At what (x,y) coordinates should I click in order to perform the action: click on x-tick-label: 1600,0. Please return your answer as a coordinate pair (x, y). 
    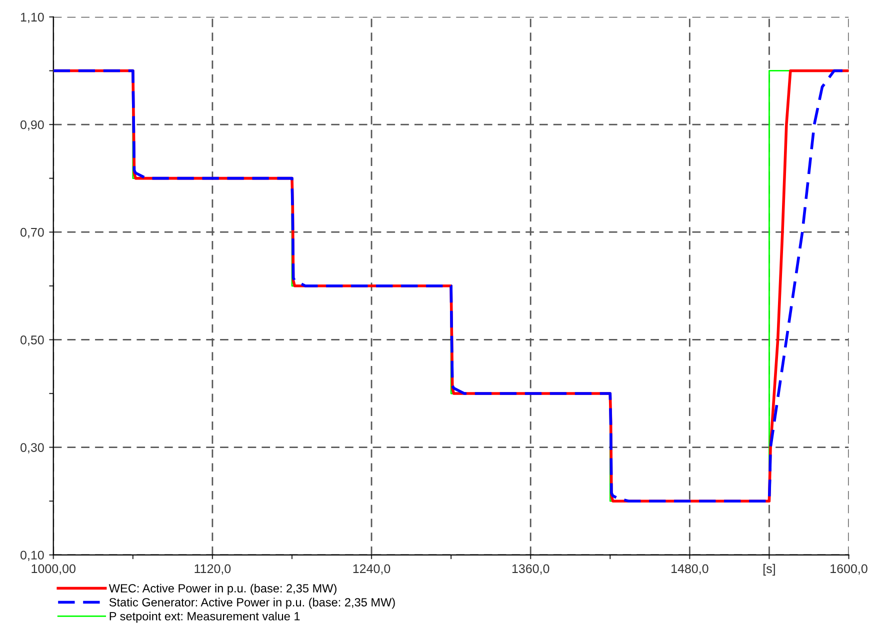
    Looking at the image, I should click on (849, 569).